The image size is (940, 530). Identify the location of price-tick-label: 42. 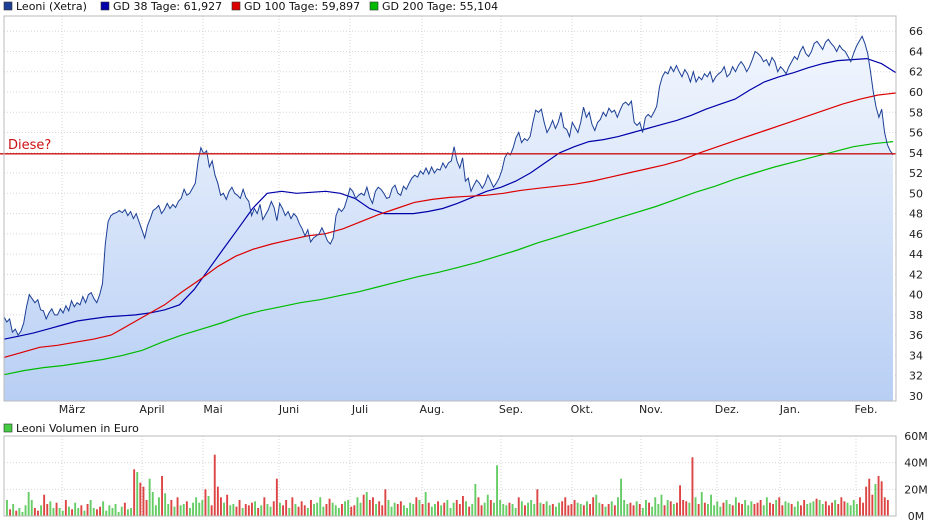
(916, 274).